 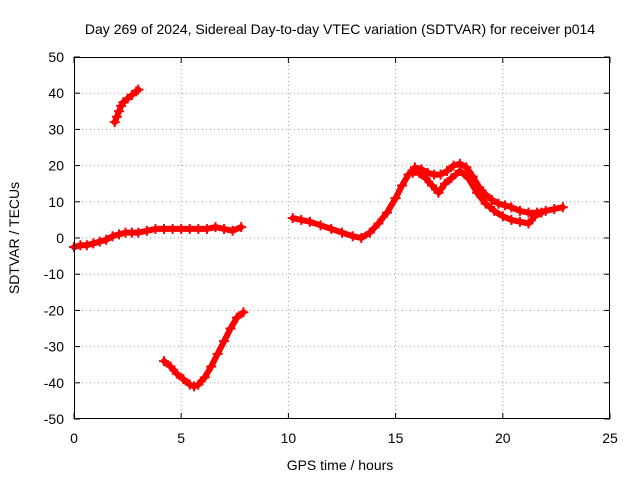 What do you see at coordinates (610, 438) in the screenshot?
I see `x-tick-label: 25` at bounding box center [610, 438].